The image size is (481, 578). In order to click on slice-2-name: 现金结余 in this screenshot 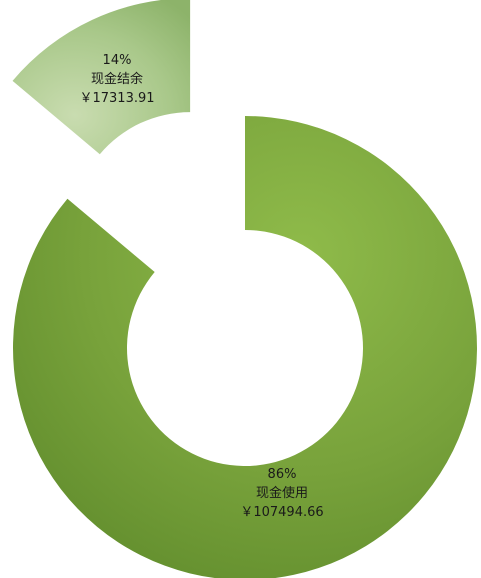, I will do `click(117, 79)`.